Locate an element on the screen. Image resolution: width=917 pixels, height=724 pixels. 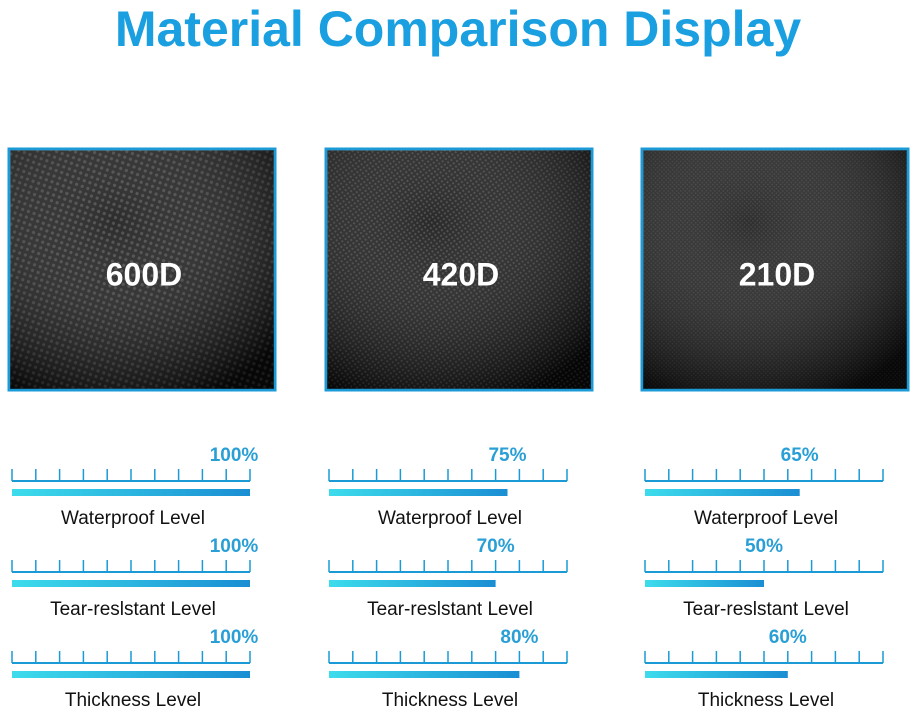
value-label: 70% is located at coordinates (496, 546).